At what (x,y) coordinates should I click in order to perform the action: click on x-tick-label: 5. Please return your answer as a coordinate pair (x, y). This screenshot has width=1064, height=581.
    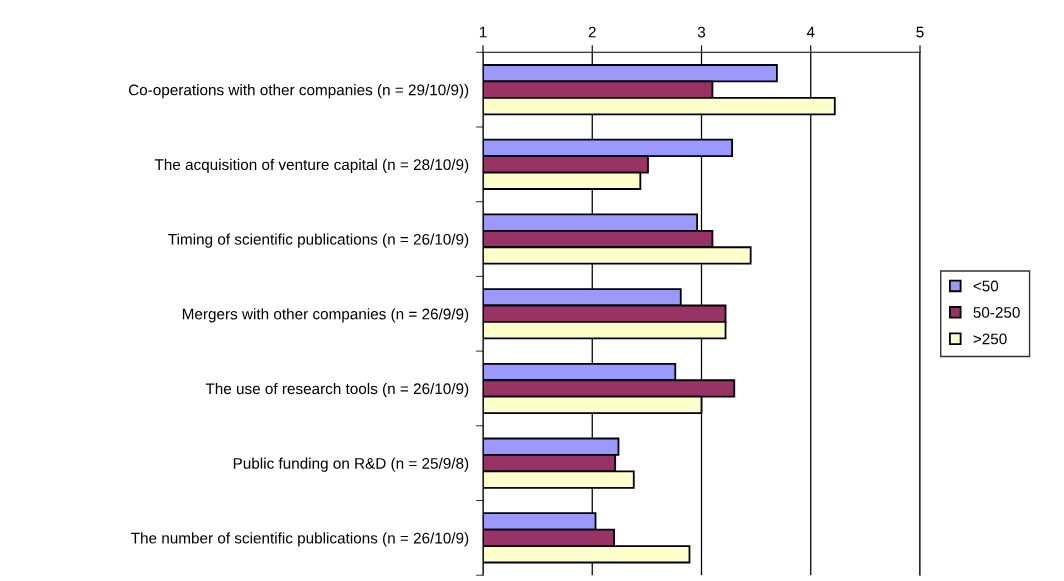
    Looking at the image, I should click on (920, 32).